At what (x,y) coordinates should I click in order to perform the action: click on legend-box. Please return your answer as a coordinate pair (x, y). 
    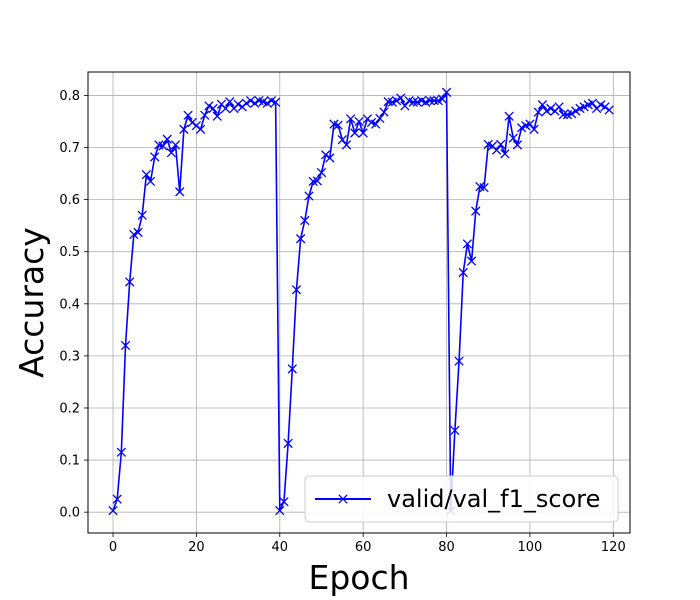
    Looking at the image, I should click on (461, 499).